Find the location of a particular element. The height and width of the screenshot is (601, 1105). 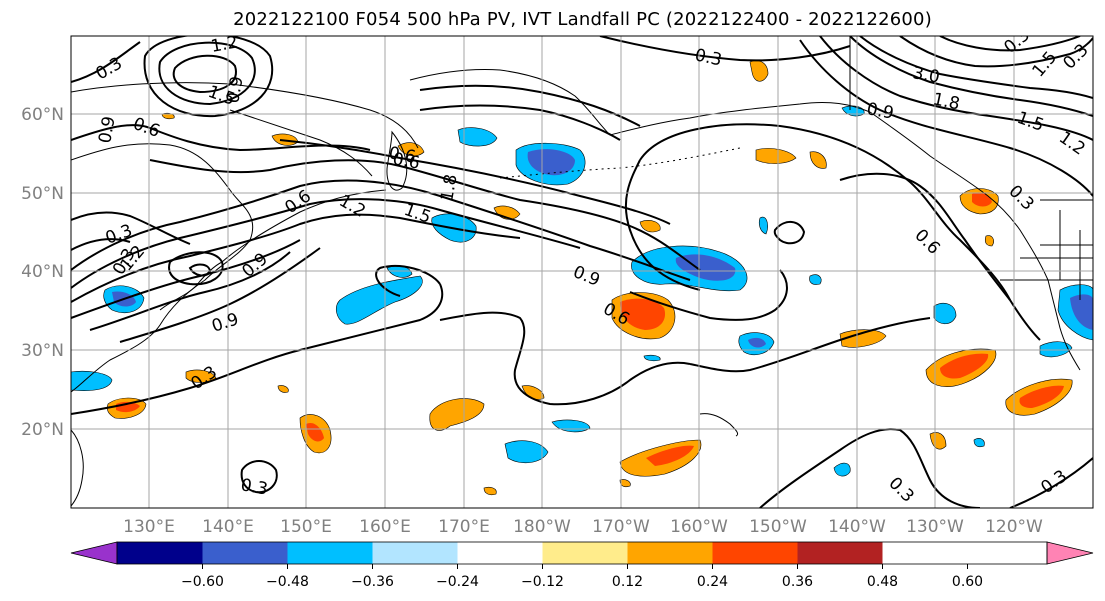

bc-coast is located at coordinates (1064, 325).